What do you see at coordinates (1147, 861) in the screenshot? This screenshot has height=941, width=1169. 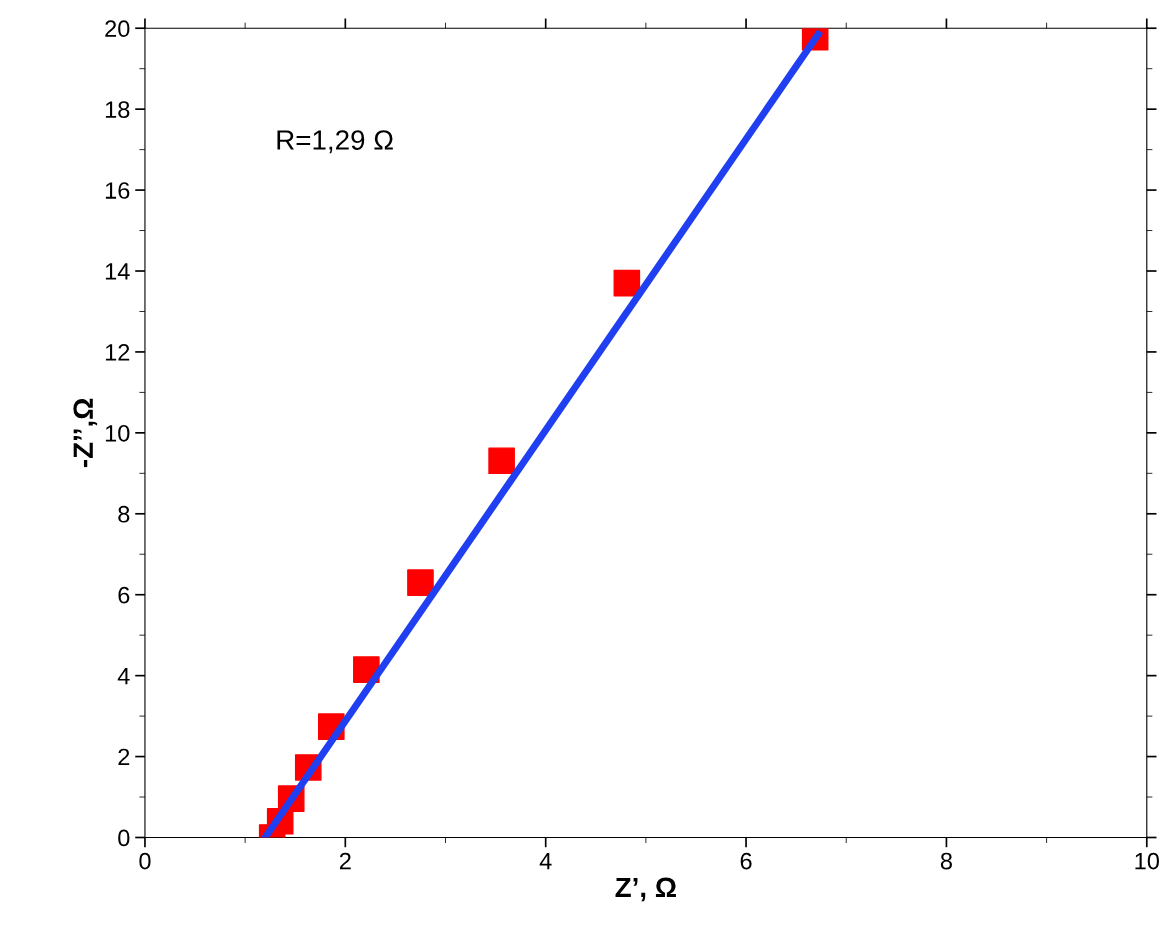 I see `x-tick-label: 10` at bounding box center [1147, 861].